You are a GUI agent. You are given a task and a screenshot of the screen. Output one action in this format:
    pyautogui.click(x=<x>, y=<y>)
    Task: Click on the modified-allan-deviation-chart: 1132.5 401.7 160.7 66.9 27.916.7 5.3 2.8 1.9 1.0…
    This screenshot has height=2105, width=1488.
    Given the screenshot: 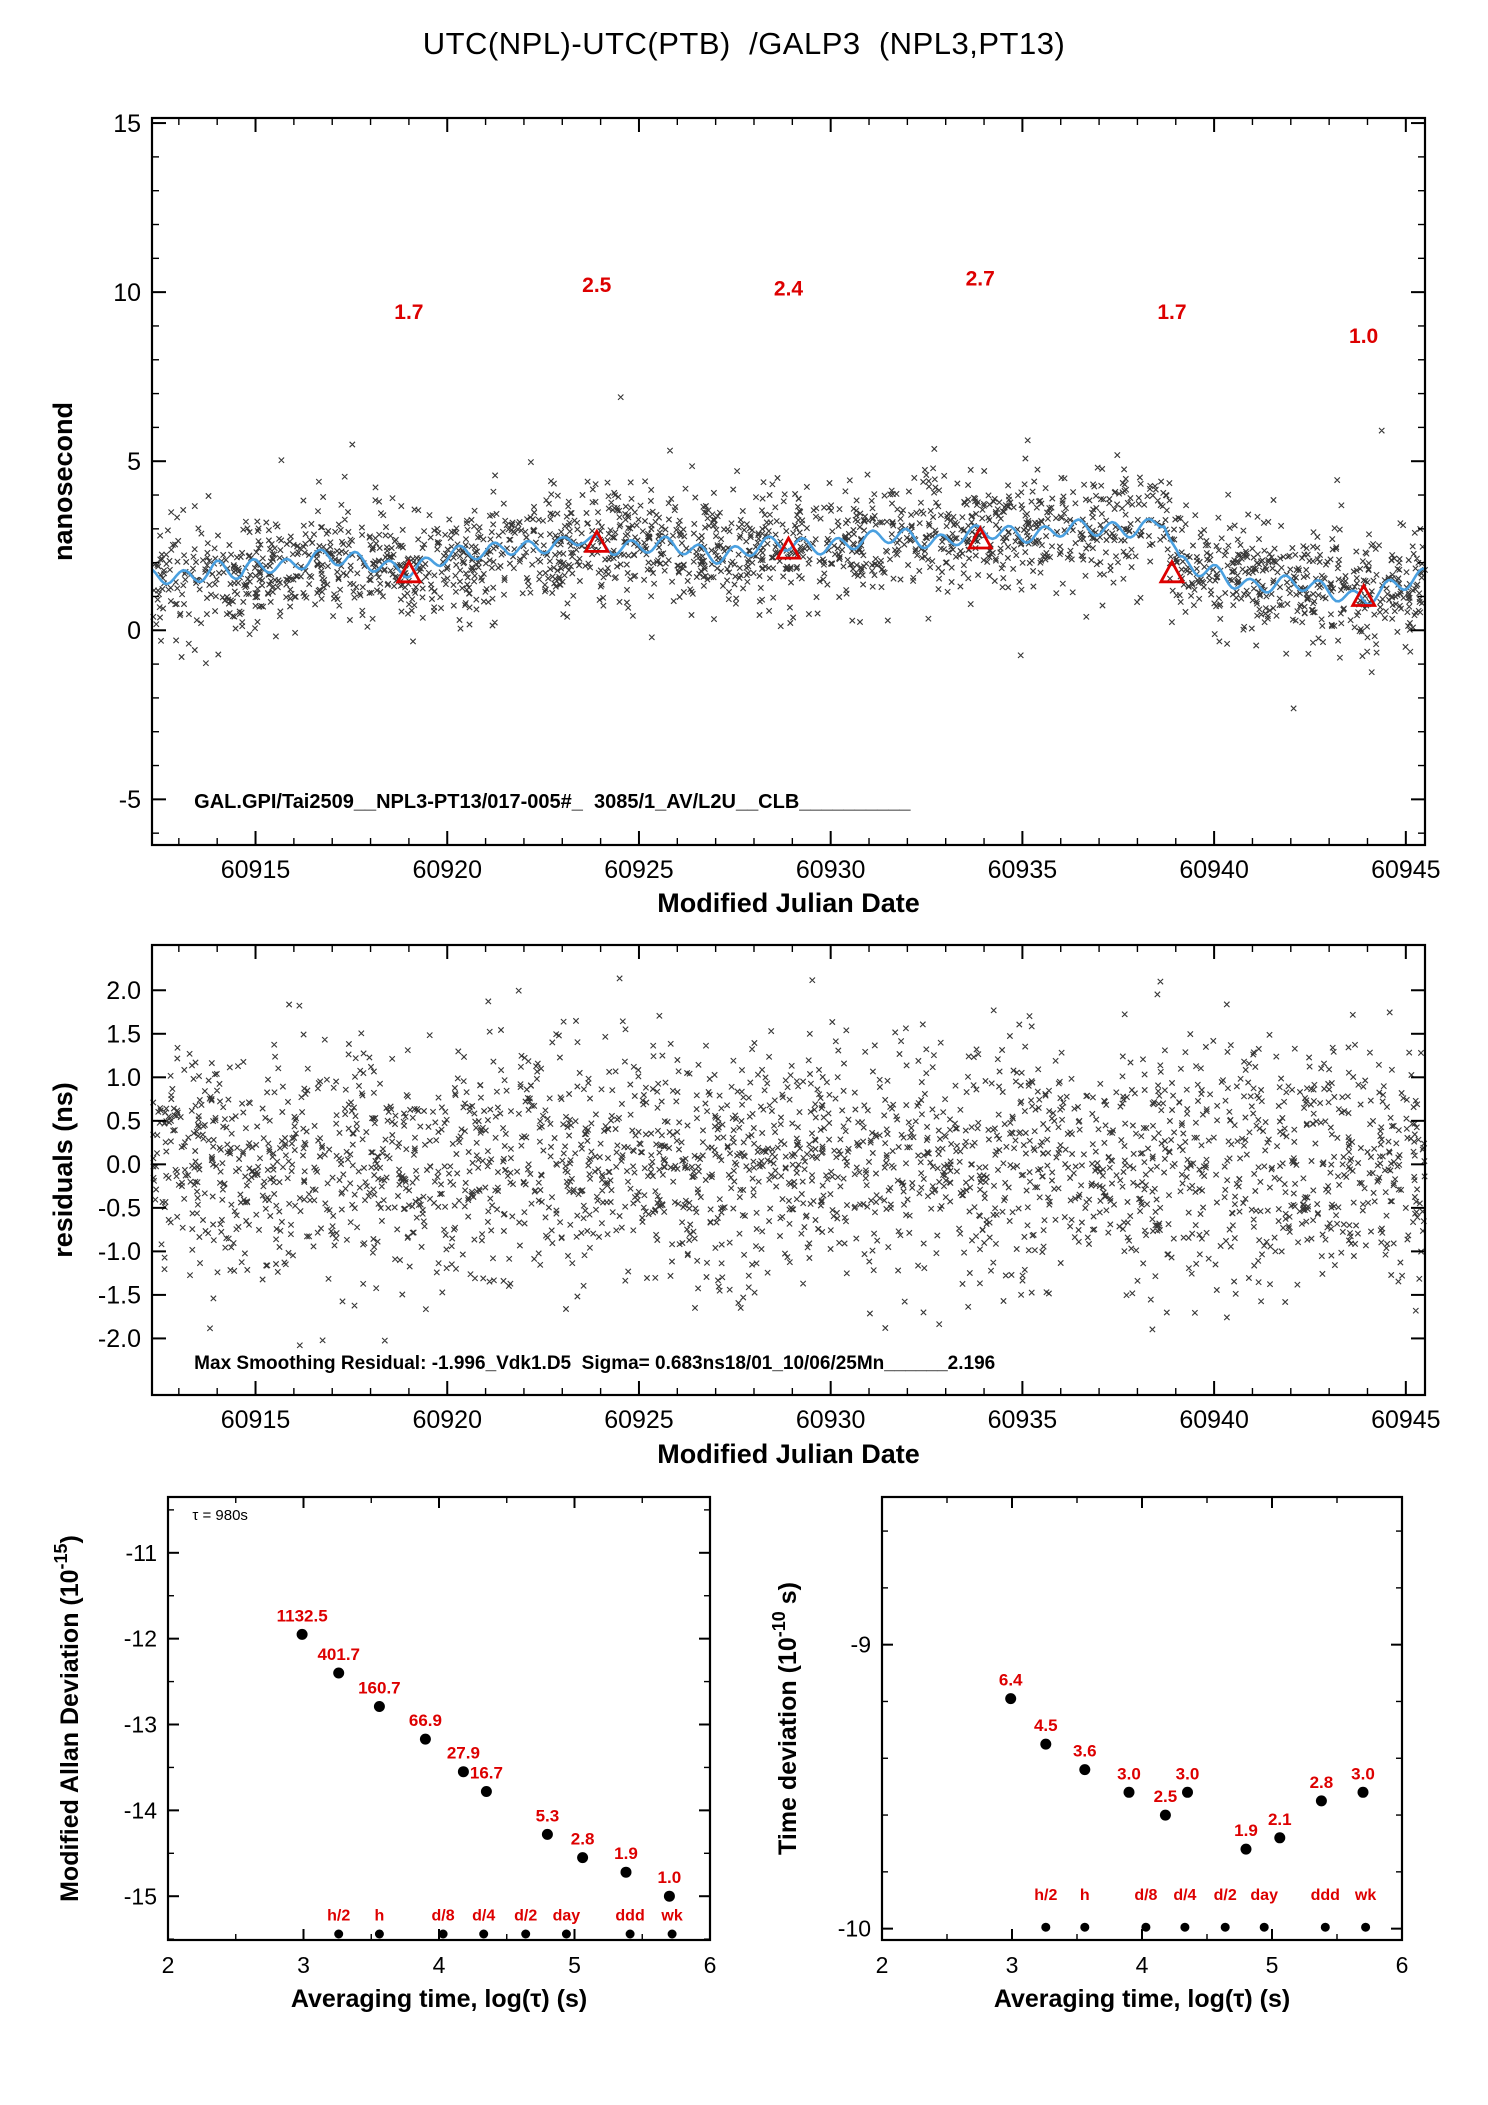 What is the action you would take?
    pyautogui.click(x=384, y=1754)
    